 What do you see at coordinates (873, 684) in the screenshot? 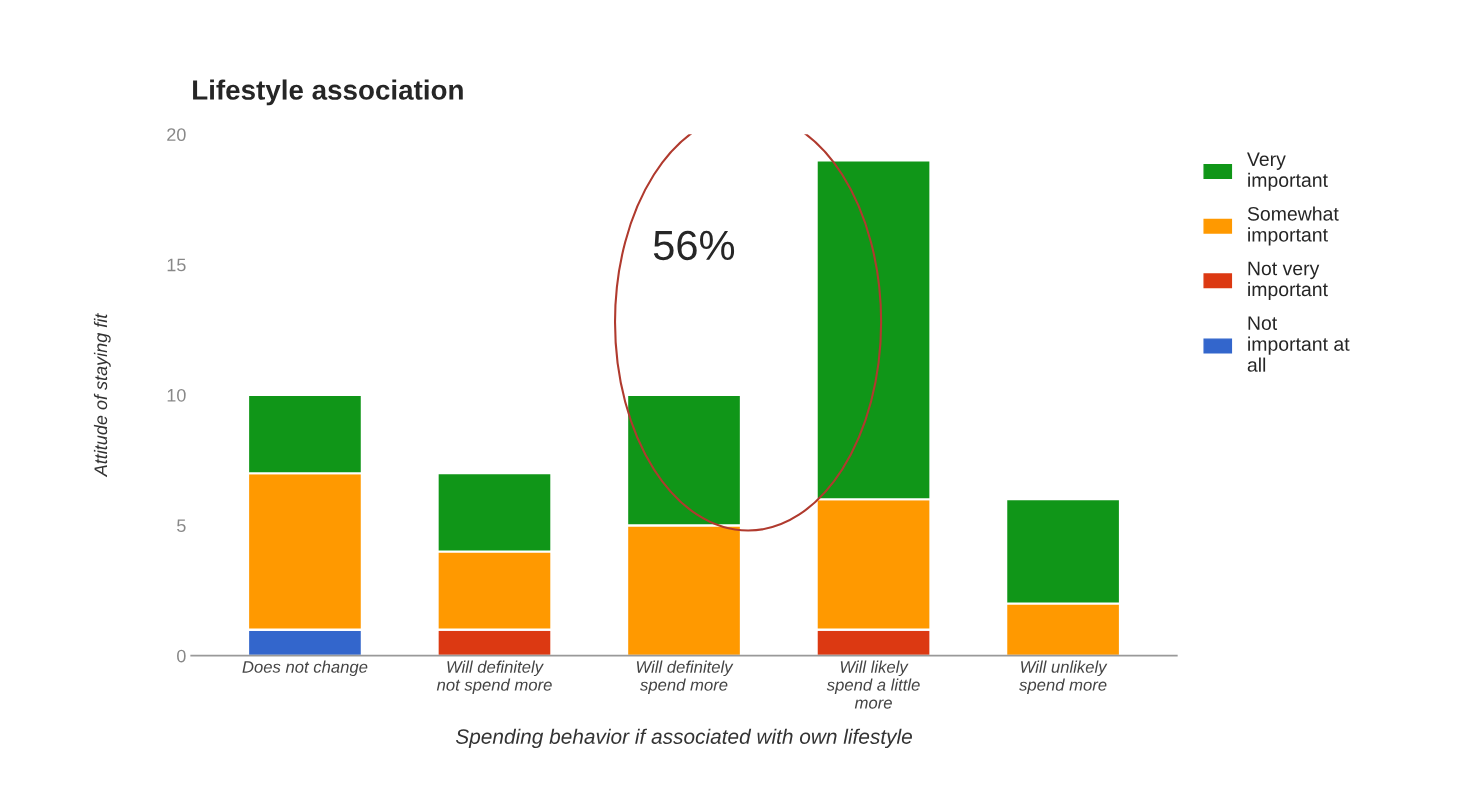
I see `x-tick-label: Will likely spend a little more` at bounding box center [873, 684].